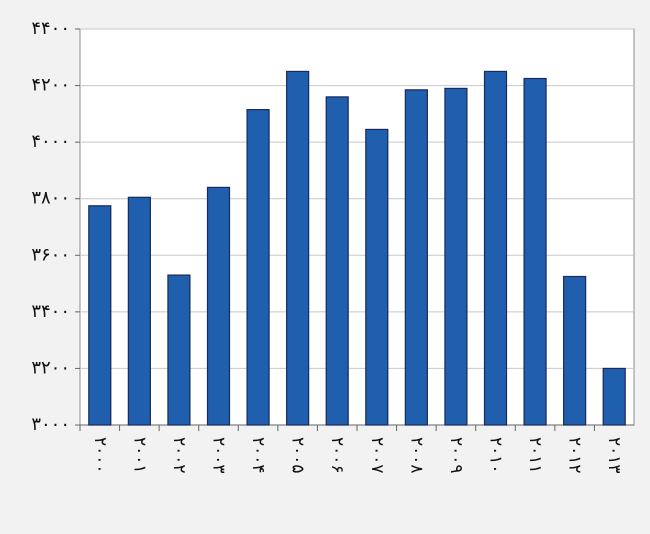 Image resolution: width=650 pixels, height=534 pixels. Describe the element at coordinates (50, 424) in the screenshot. I see `y-tick-label: ۳۰۰۰` at that location.